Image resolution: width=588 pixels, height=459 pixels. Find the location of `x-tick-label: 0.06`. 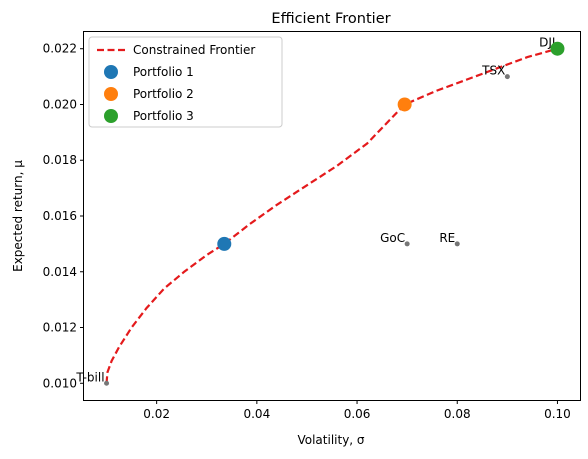

x-tick-label: 0.06 is located at coordinates (357, 414).